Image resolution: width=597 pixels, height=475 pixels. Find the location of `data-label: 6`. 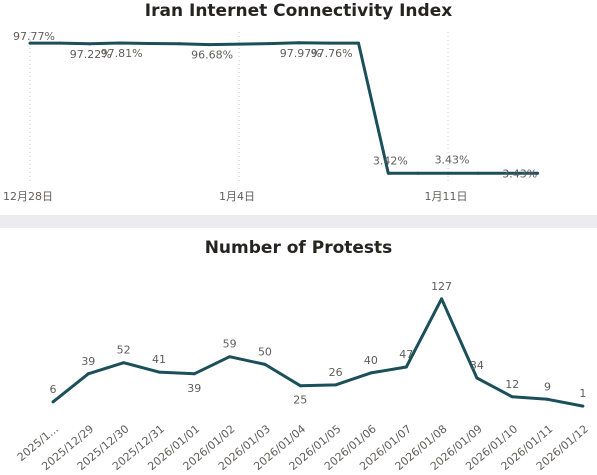

data-label: 6 is located at coordinates (53, 389).